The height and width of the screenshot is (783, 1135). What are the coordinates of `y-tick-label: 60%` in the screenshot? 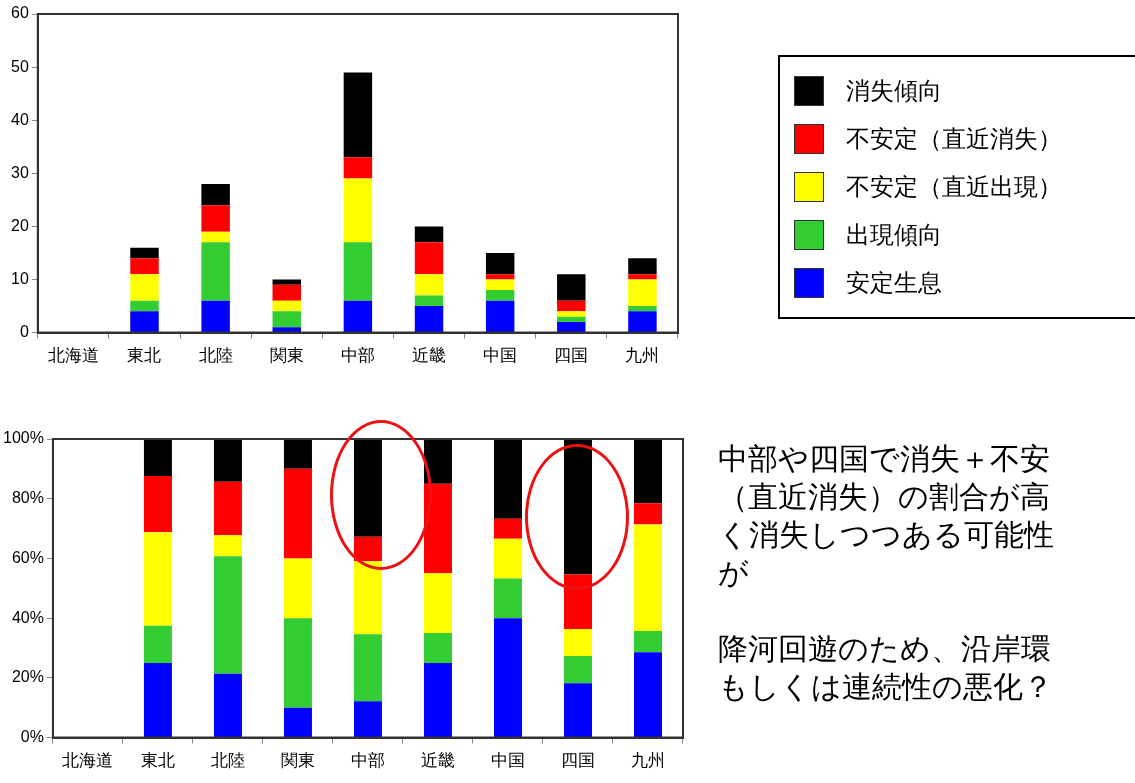 It's located at (27, 557).